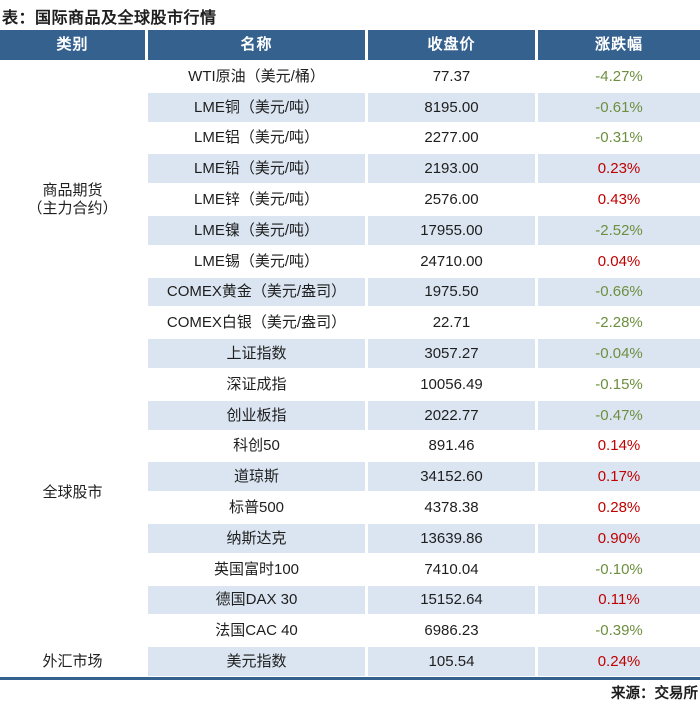 The height and width of the screenshot is (703, 700). I want to click on name-cell: WTI原油（美元/桶）, so click(256, 76).